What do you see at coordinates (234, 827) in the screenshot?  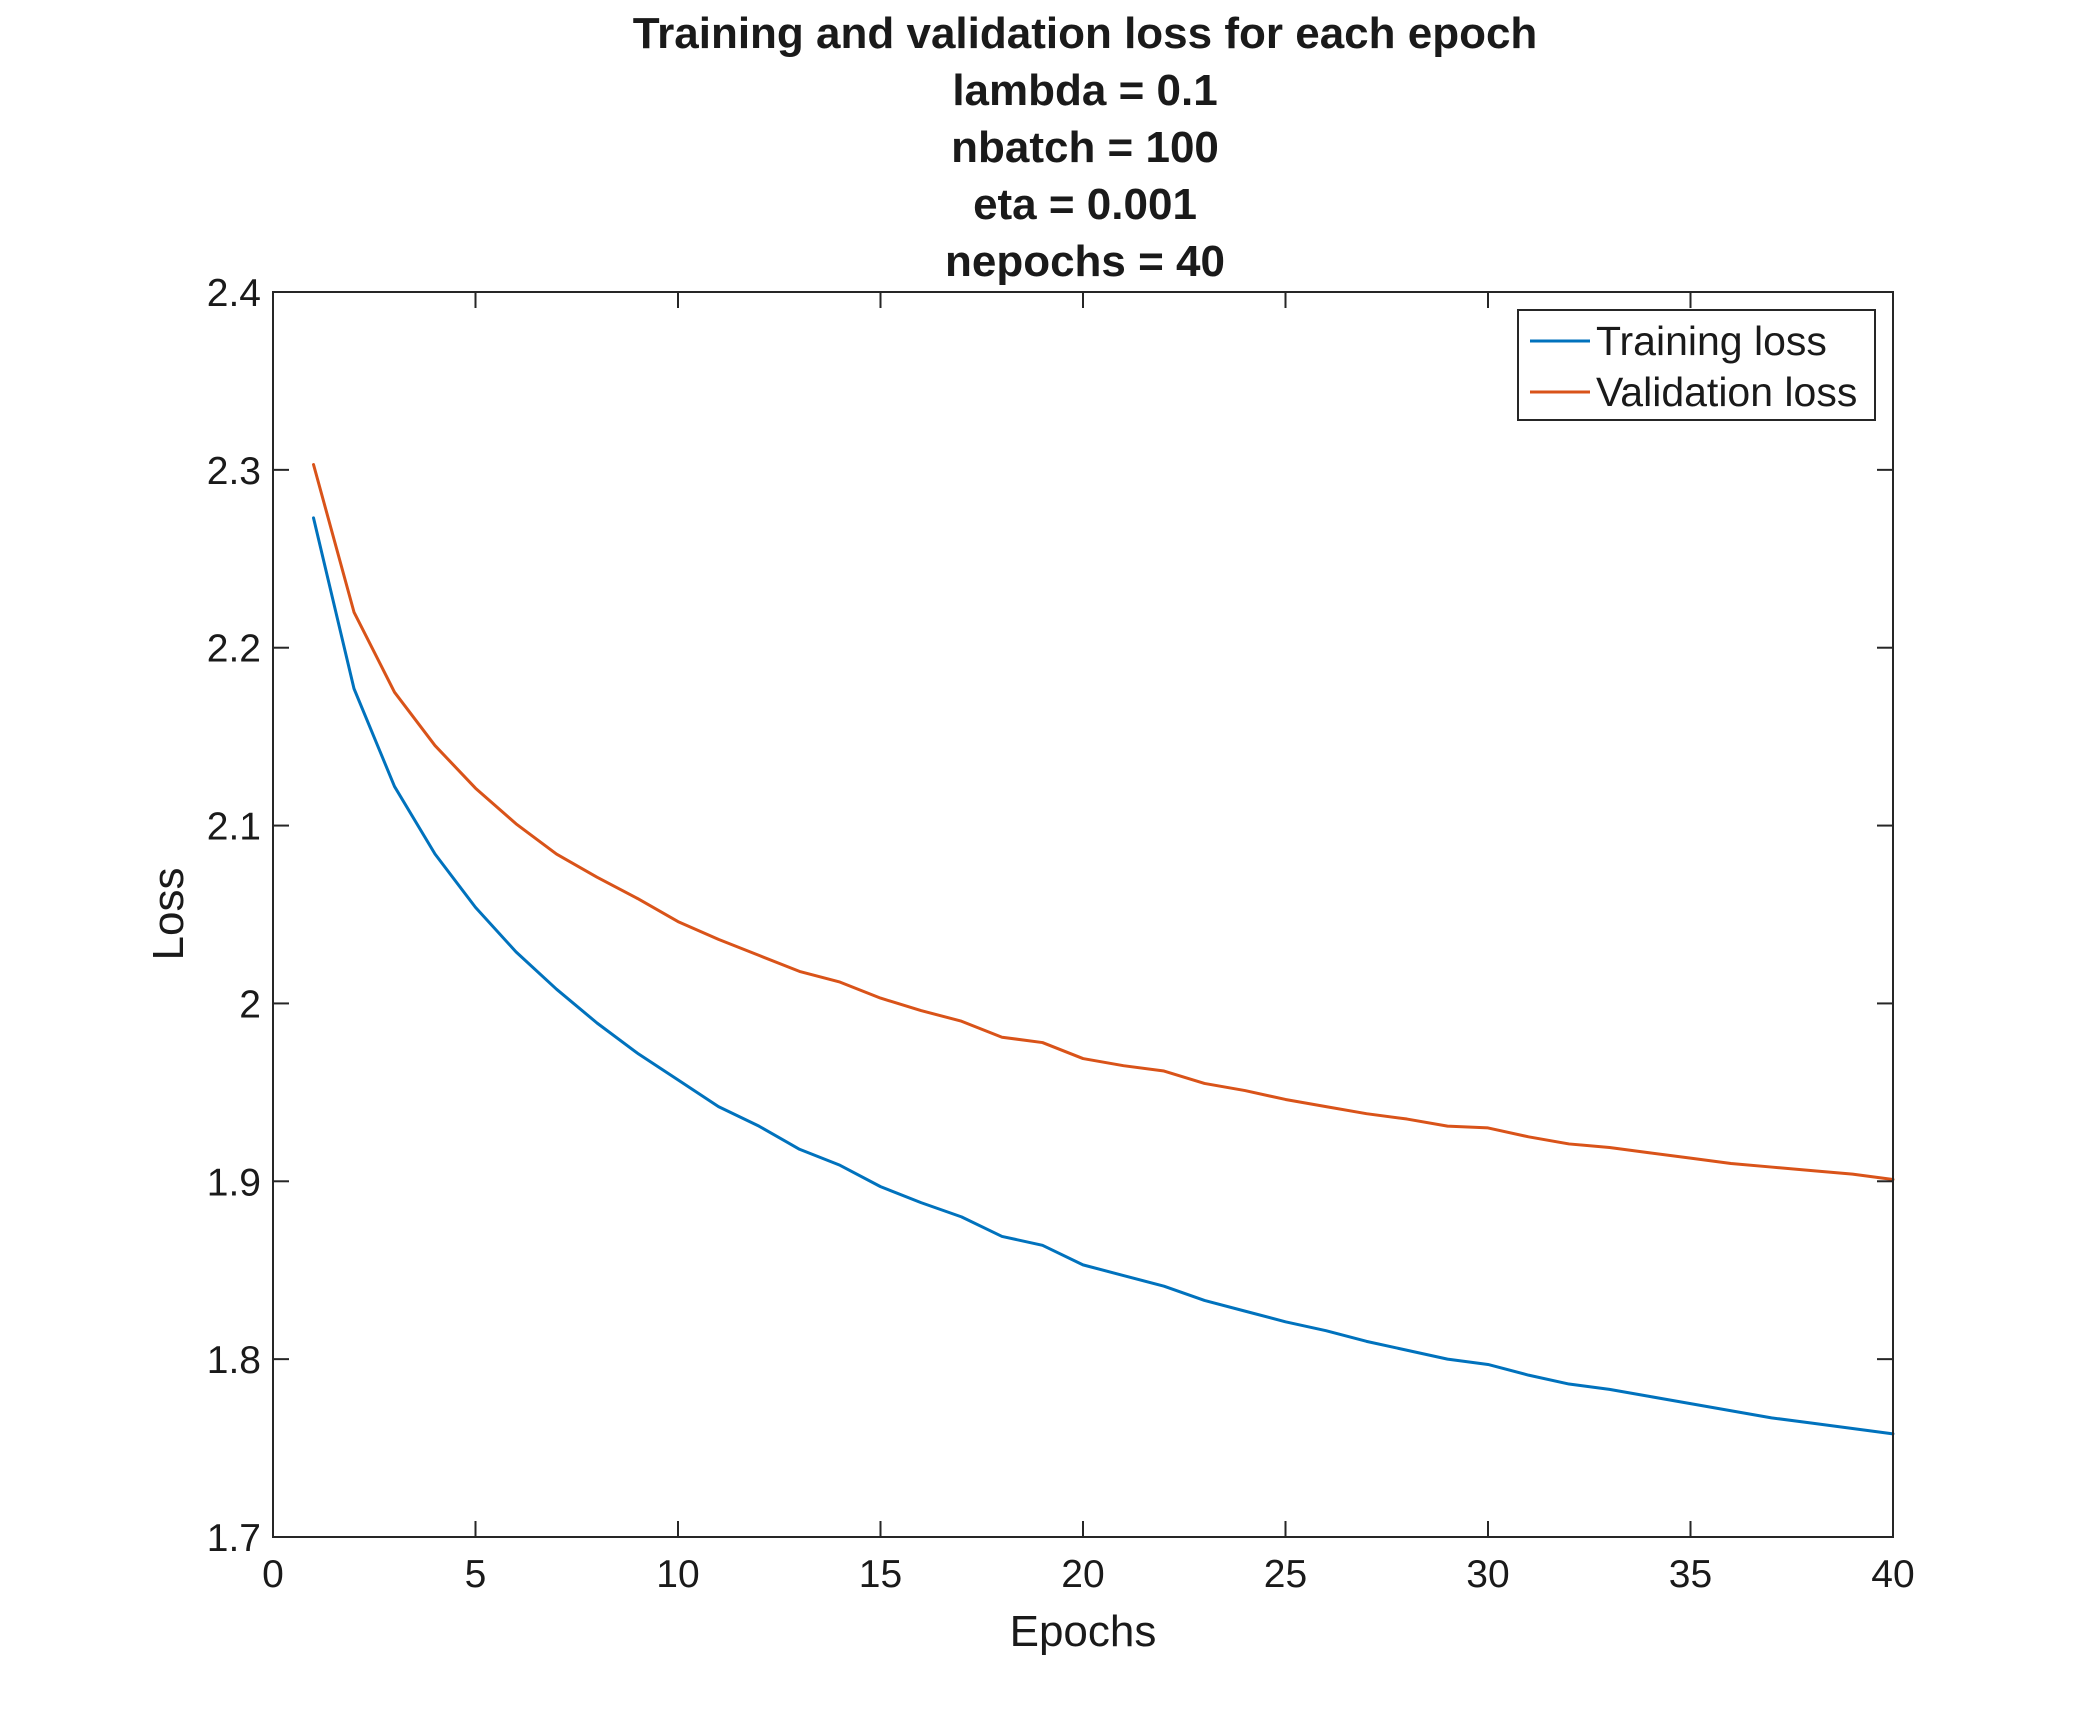 I see `y-tick-label: 2.1` at bounding box center [234, 827].